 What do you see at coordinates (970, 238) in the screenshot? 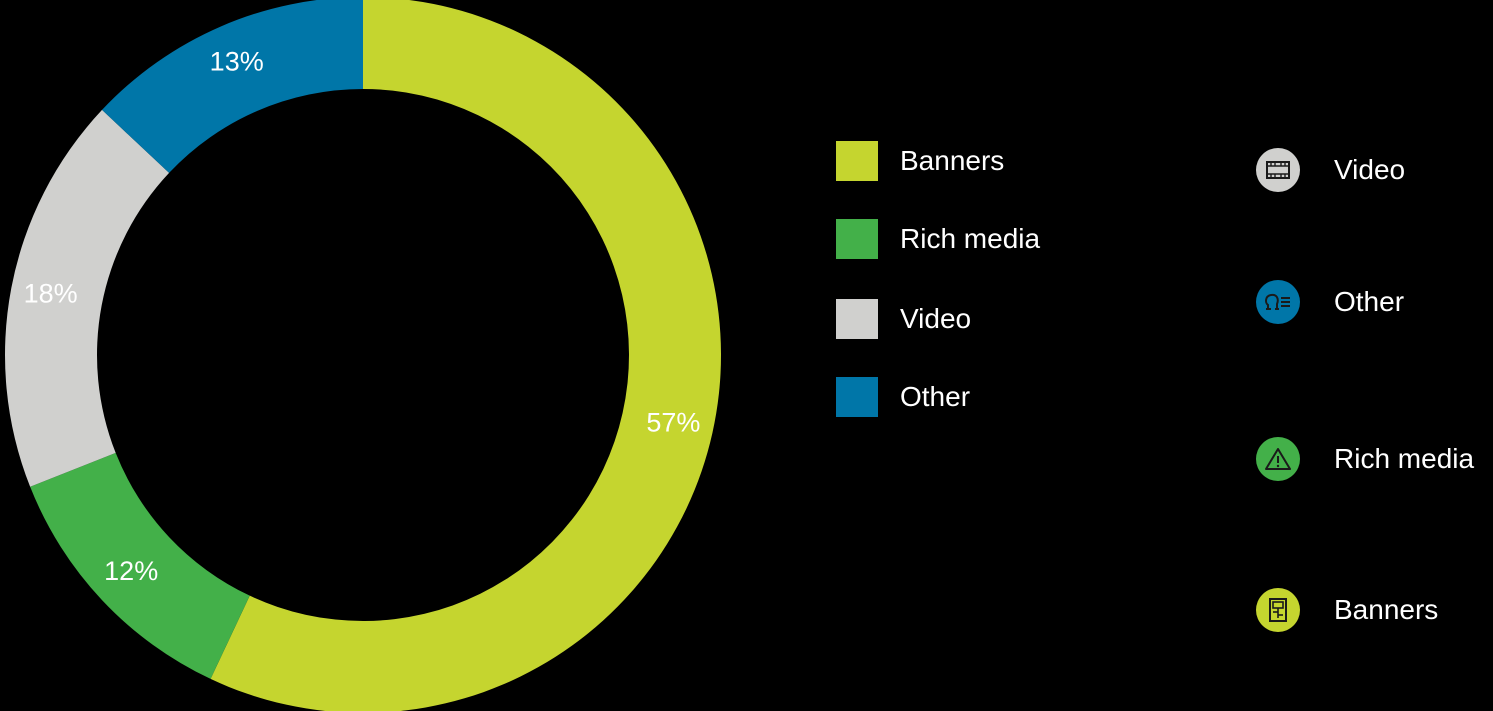
I see `legend-label-rich-media: Rich media` at bounding box center [970, 238].